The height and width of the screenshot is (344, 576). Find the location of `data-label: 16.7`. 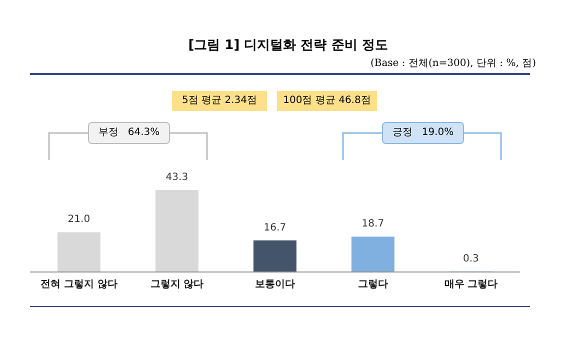

data-label: 16.7 is located at coordinates (275, 228).